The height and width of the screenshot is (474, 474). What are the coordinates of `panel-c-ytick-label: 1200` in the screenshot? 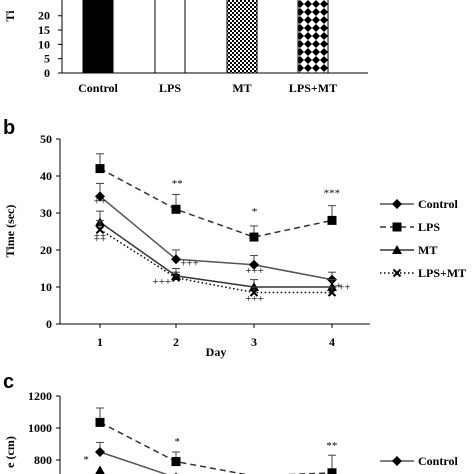 It's located at (40, 396).